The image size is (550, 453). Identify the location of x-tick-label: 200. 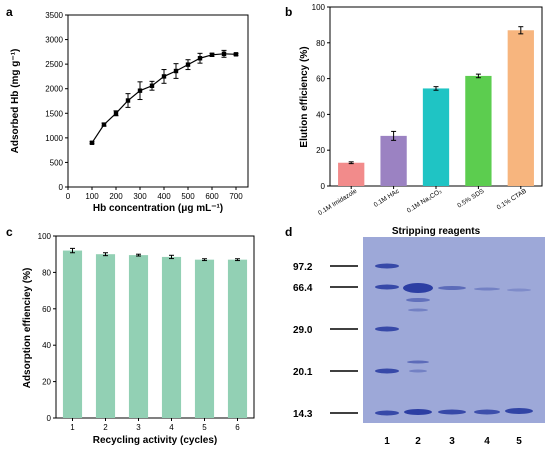
(116, 196).